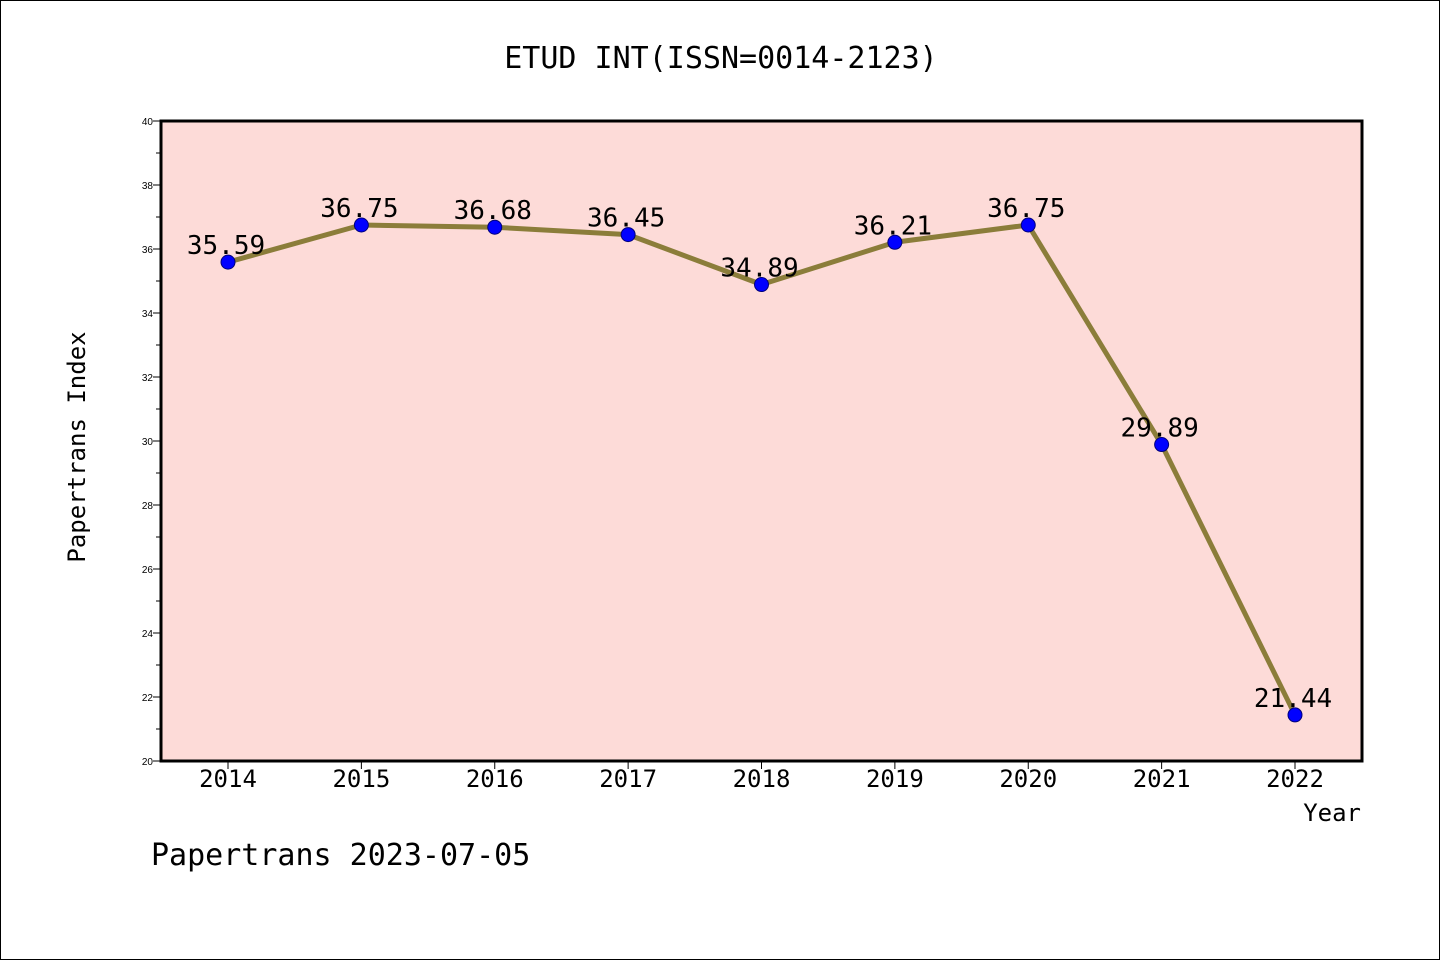 This screenshot has width=1440, height=961. Describe the element at coordinates (493, 211) in the screenshot. I see `data-label: 36.68` at that location.